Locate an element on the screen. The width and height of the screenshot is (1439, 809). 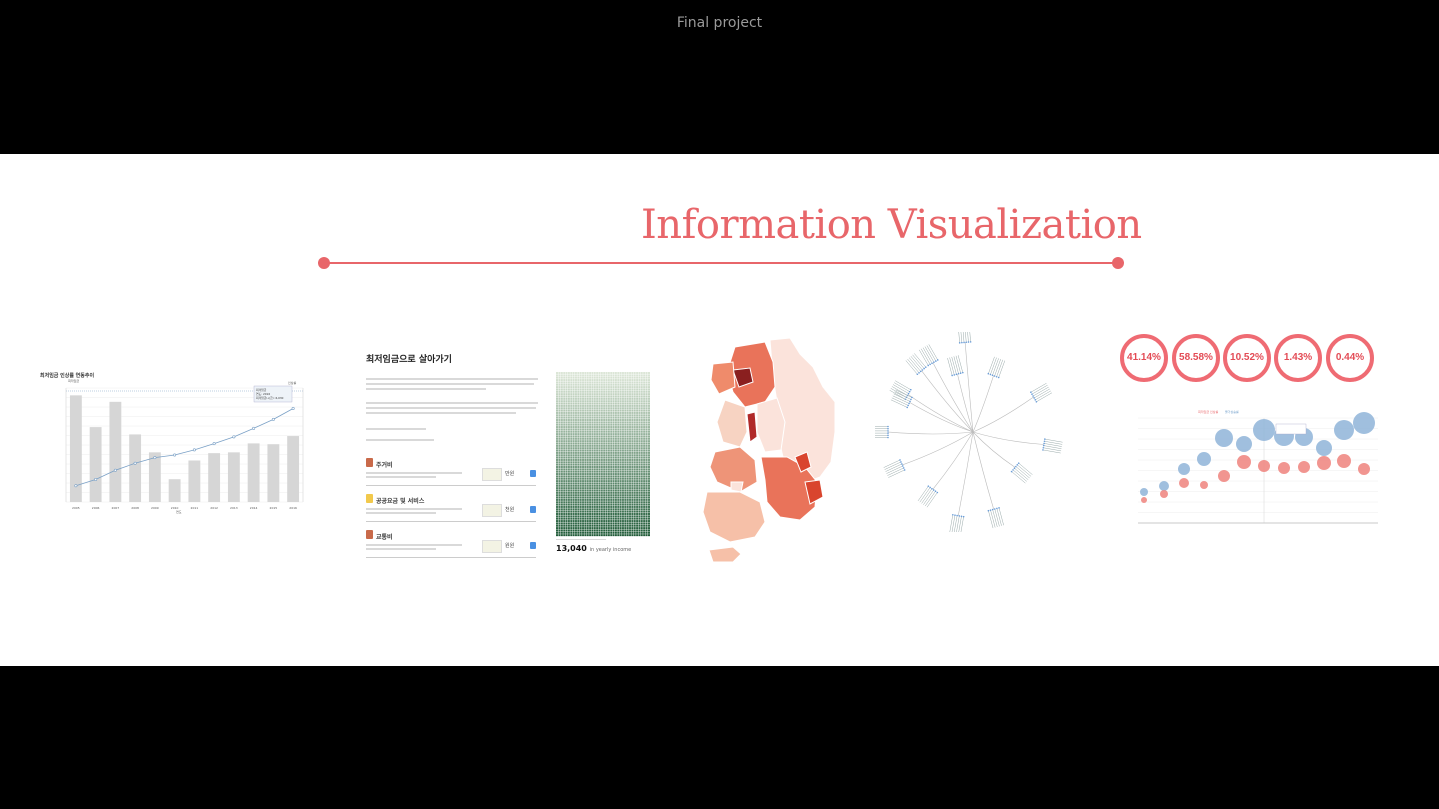
chart-title: 최저임금 인상률 연동추이 is located at coordinates (67, 376).